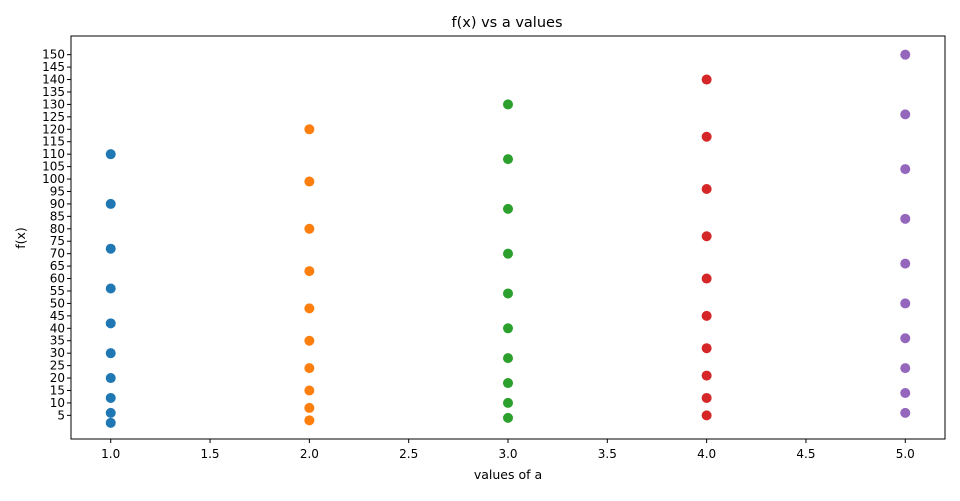 Image resolution: width=960 pixels, height=501 pixels. What do you see at coordinates (53, 104) in the screenshot?
I see `y-tick-label: 130` at bounding box center [53, 104].